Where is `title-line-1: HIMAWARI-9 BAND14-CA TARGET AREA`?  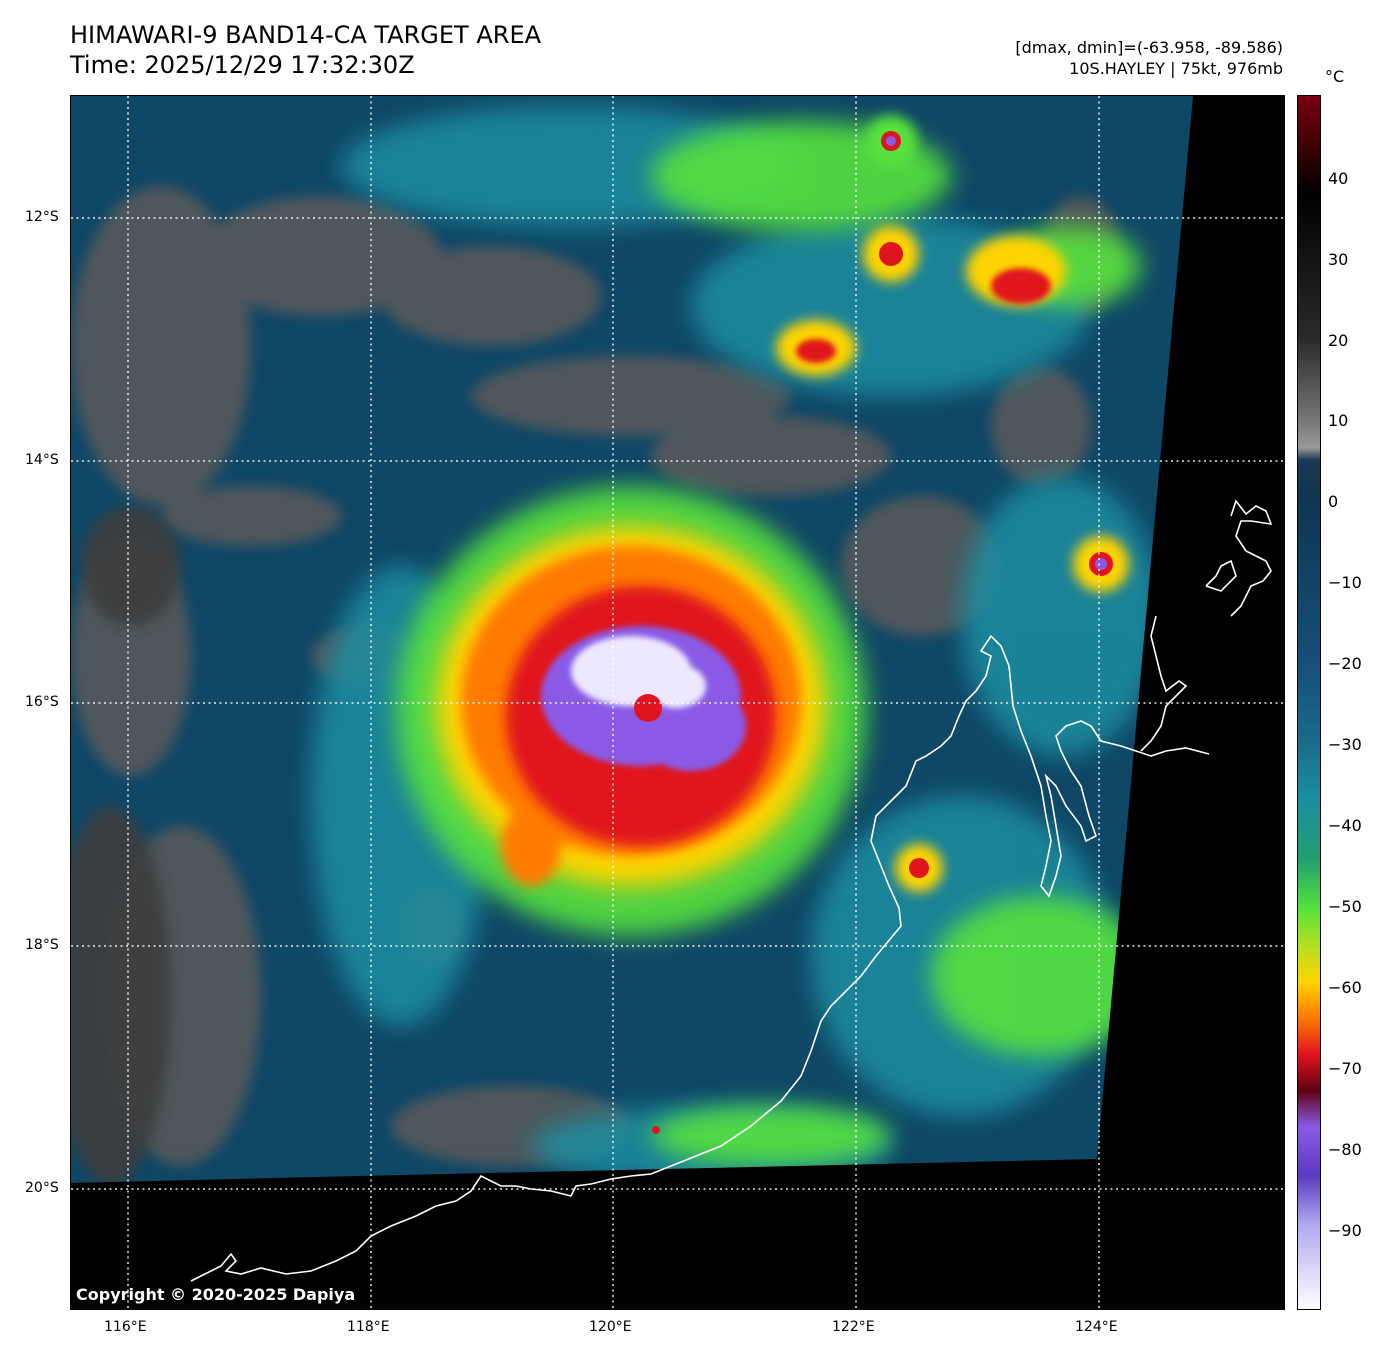
title-line-1: HIMAWARI-9 BAND14-CA TARGET AREA is located at coordinates (306, 35).